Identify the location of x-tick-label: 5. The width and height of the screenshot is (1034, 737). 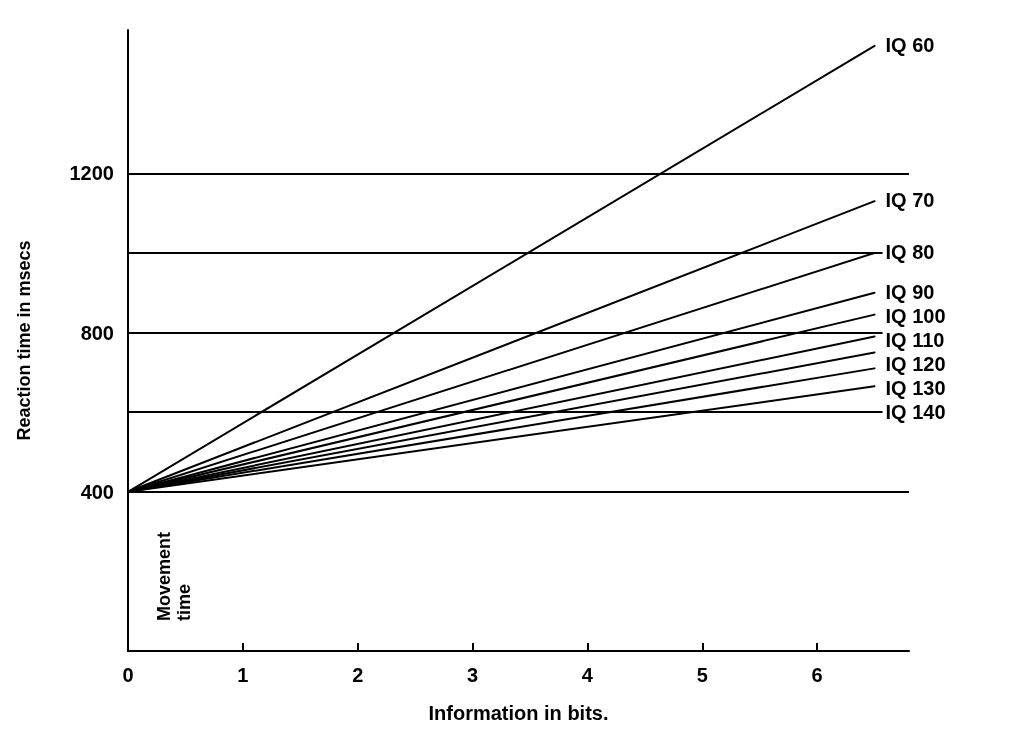
(702, 675).